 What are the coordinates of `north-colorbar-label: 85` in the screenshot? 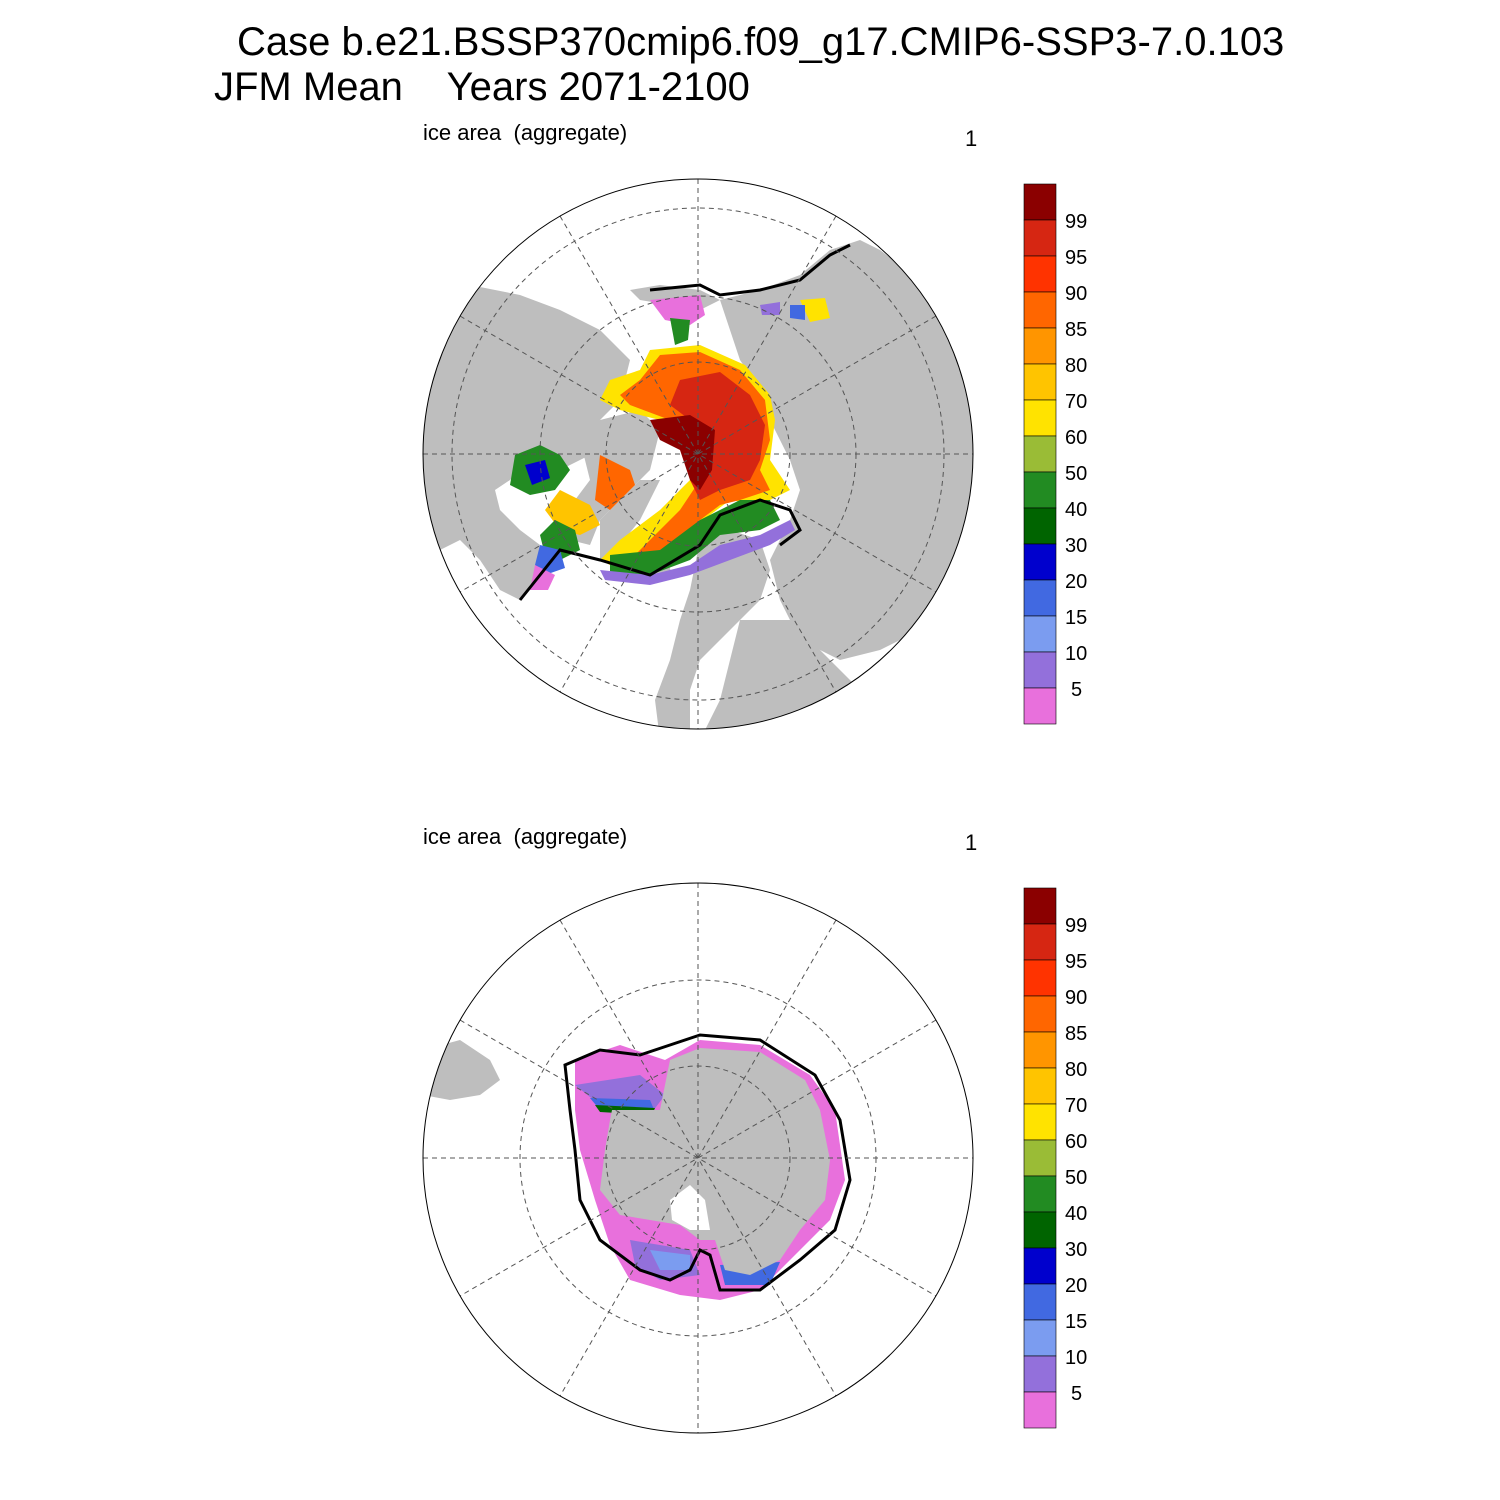 It's located at (1076, 330).